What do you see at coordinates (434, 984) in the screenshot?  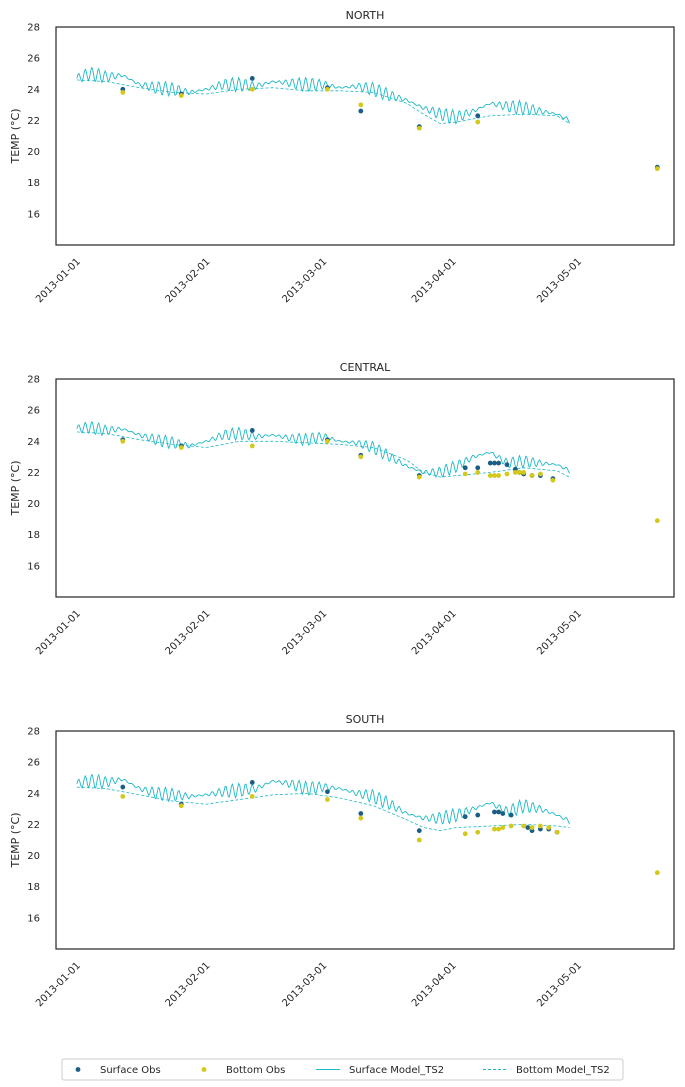 I see `x-tick-label-south-2013-04-01: 2013-04-01` at bounding box center [434, 984].